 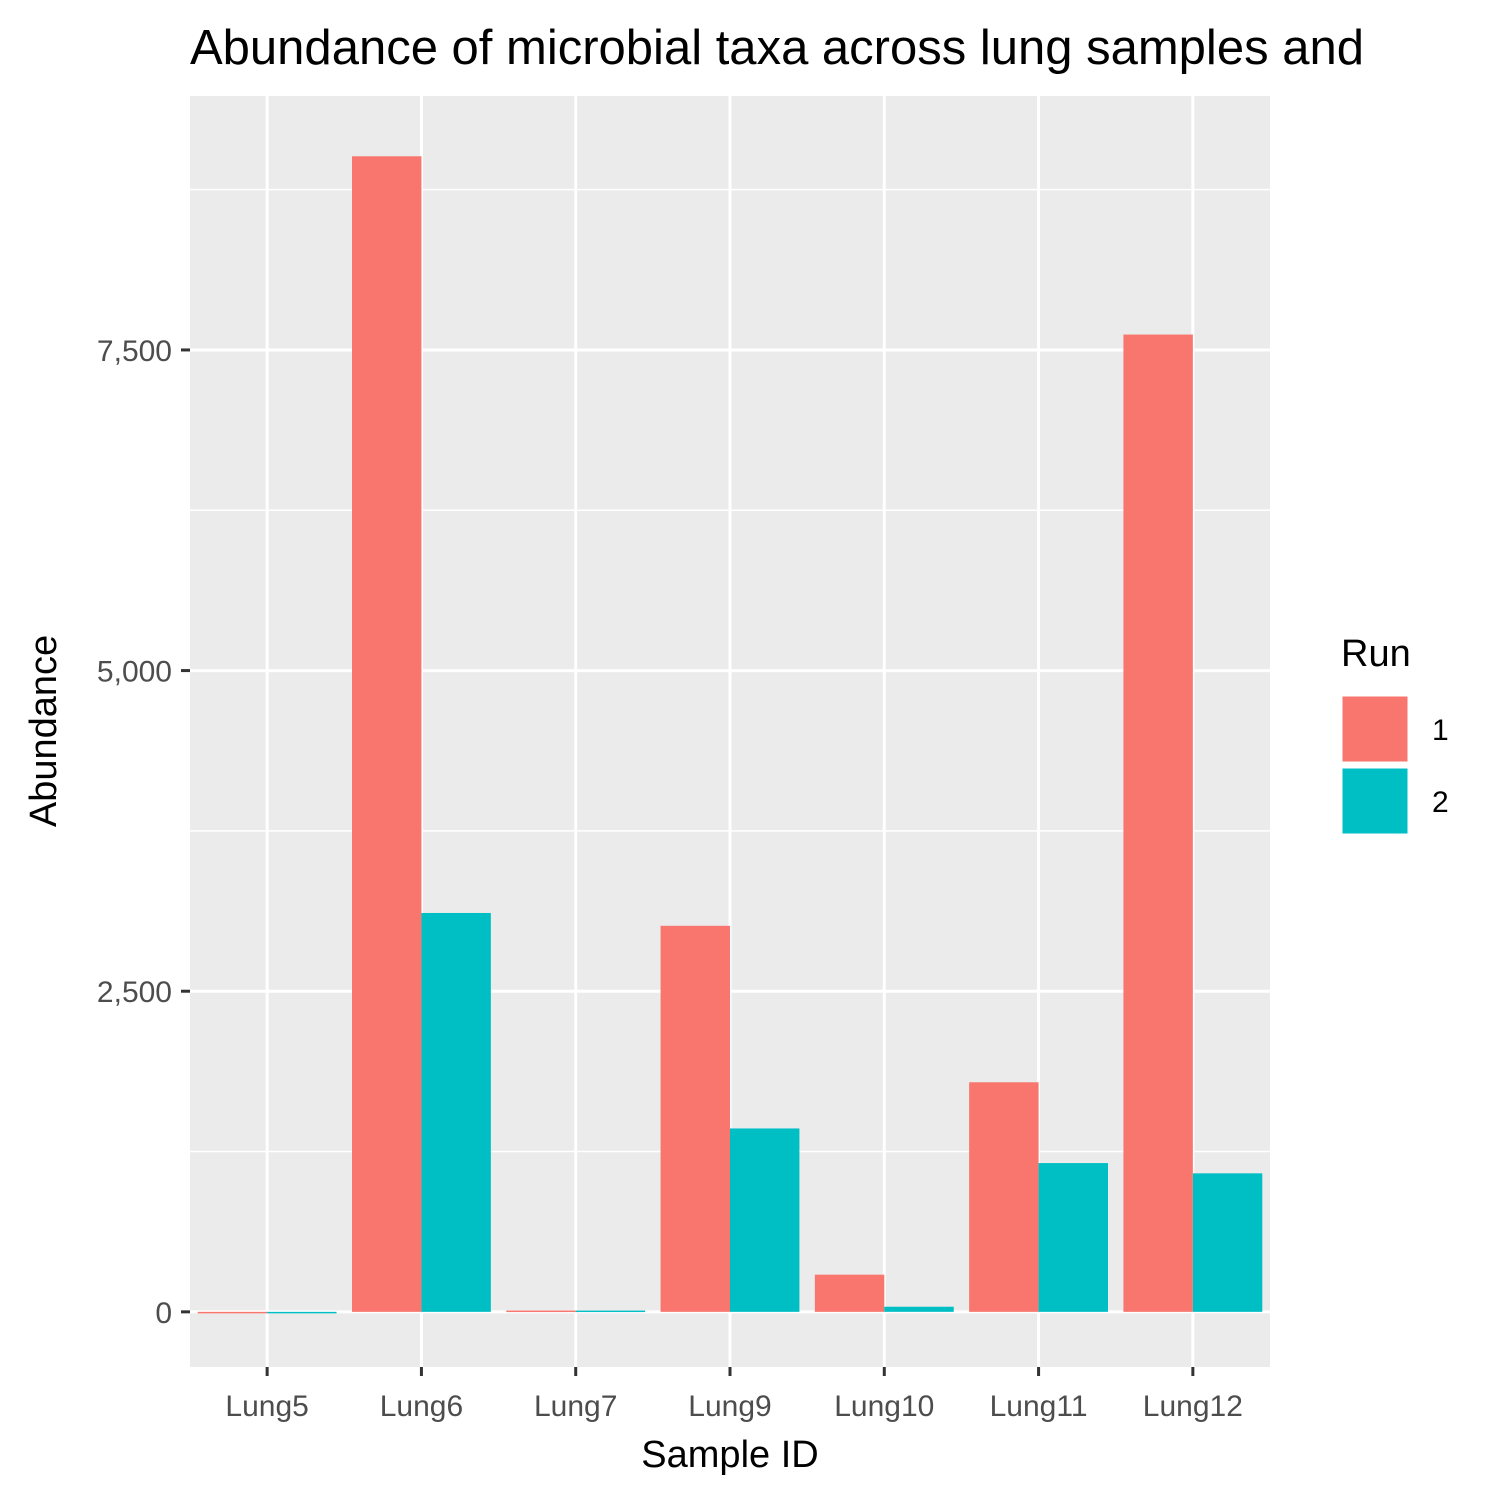 I want to click on x-tick-label: Lung12, so click(x=1193, y=1406).